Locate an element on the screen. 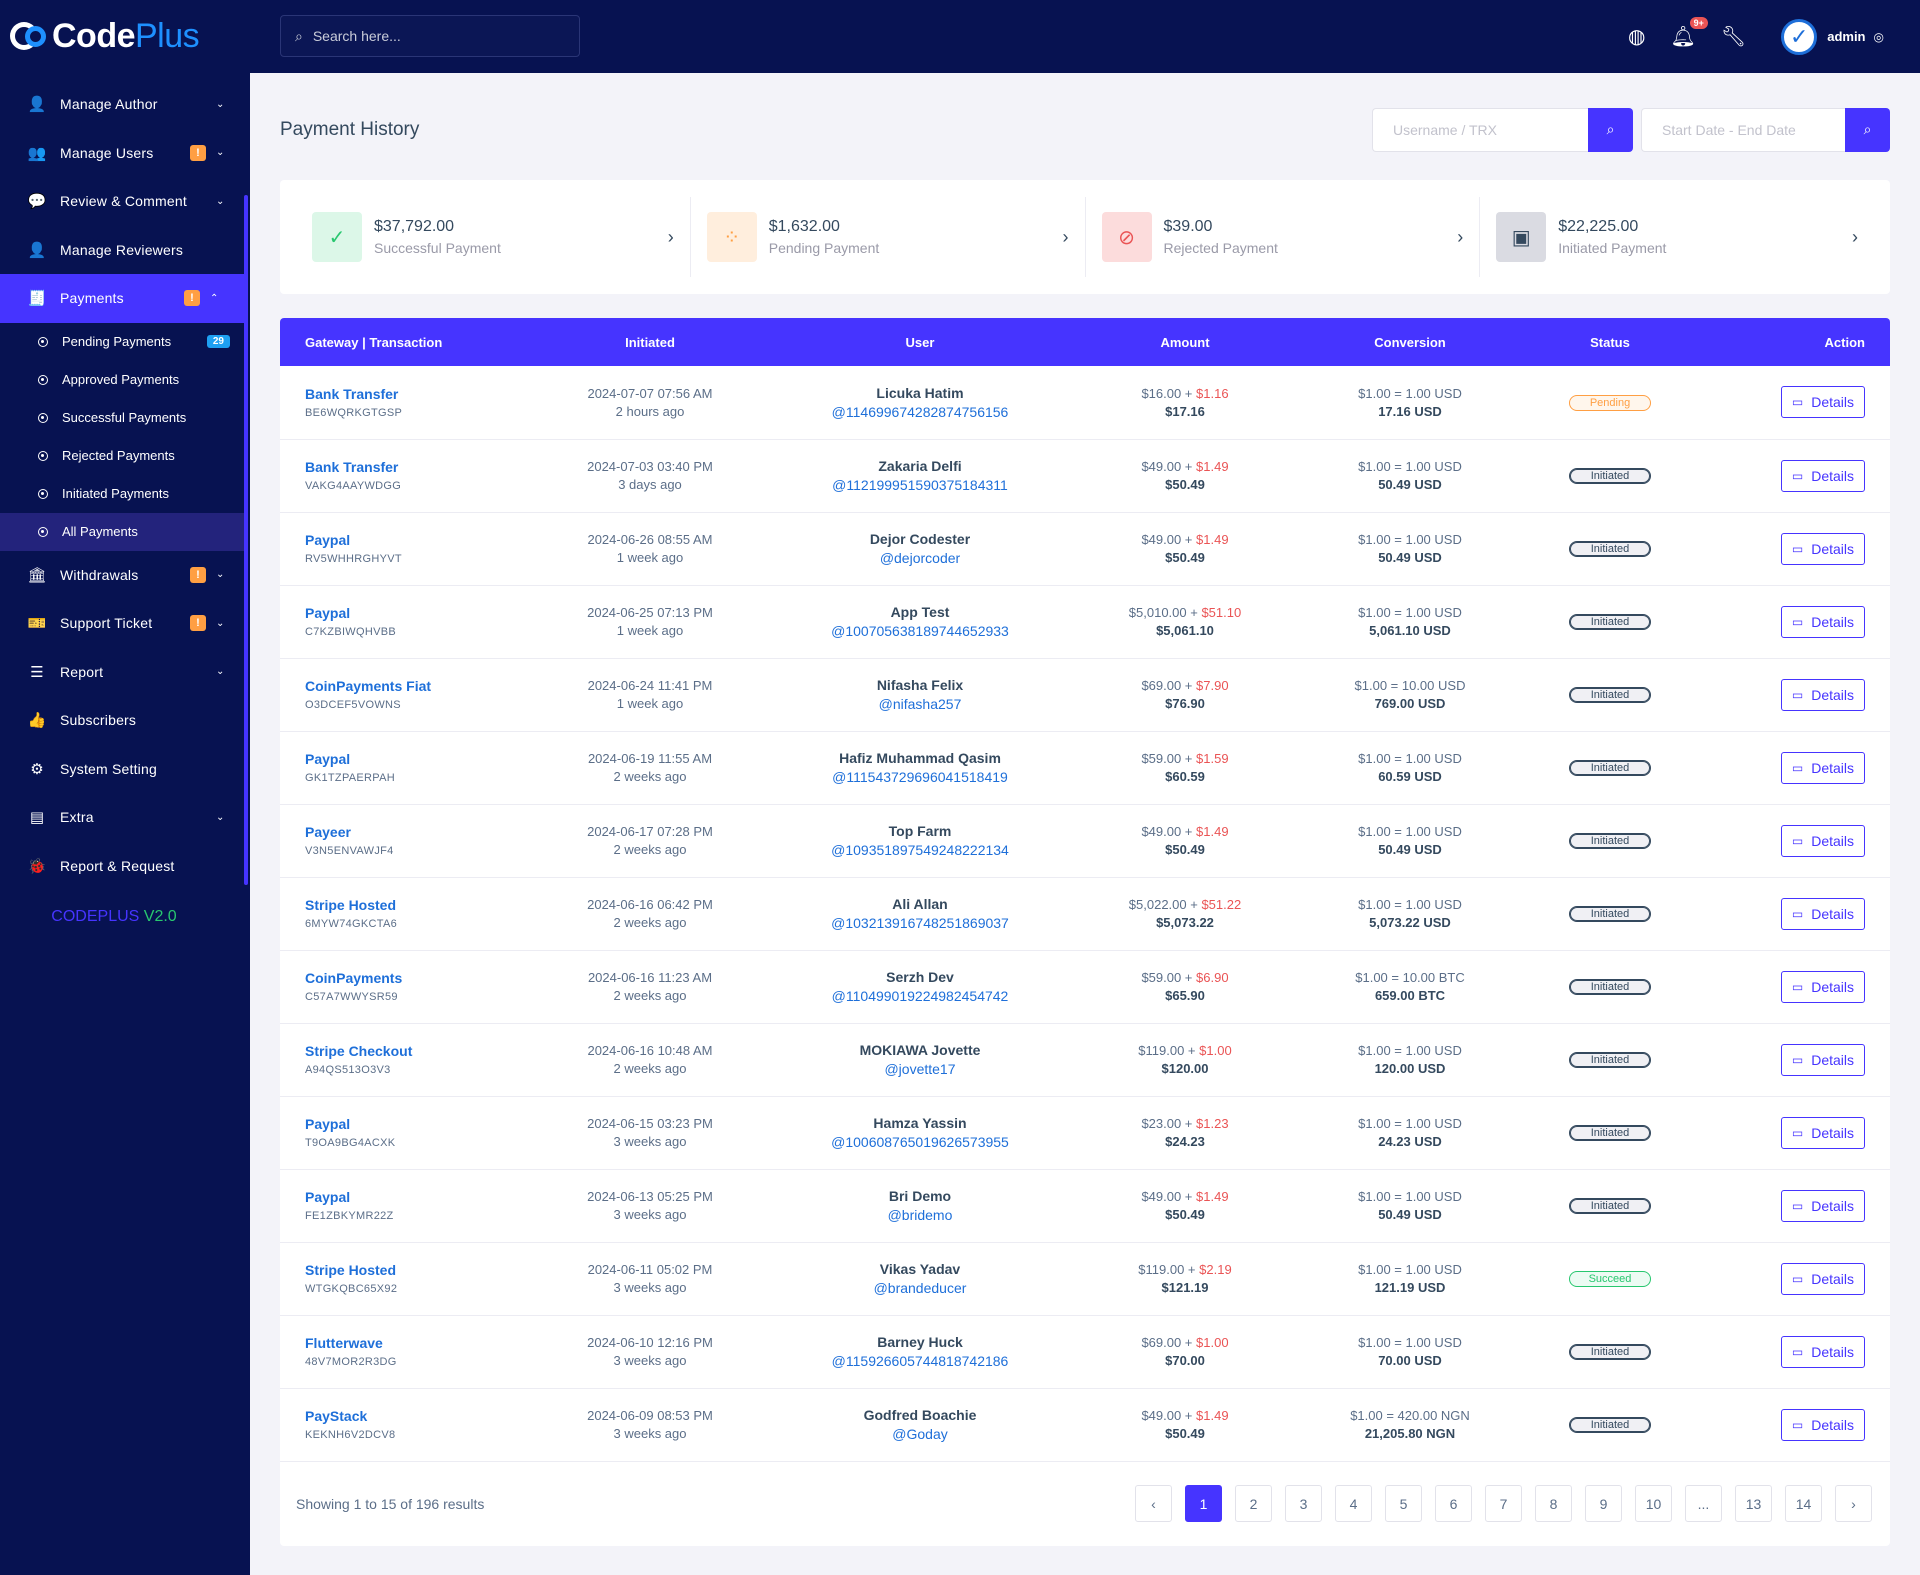 The width and height of the screenshot is (1920, 1575). chevron-down-icon: ⌄ is located at coordinates (220, 104).